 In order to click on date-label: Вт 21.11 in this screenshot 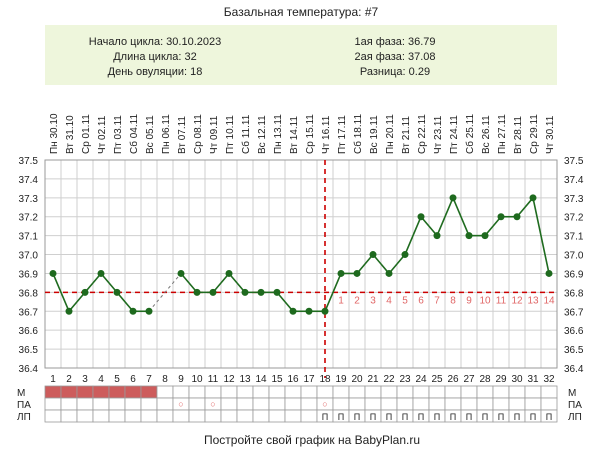, I will do `click(406, 135)`.